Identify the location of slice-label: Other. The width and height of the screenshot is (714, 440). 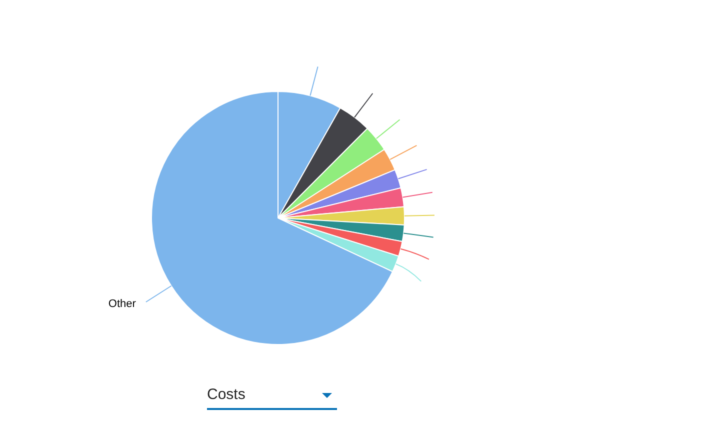
(122, 304).